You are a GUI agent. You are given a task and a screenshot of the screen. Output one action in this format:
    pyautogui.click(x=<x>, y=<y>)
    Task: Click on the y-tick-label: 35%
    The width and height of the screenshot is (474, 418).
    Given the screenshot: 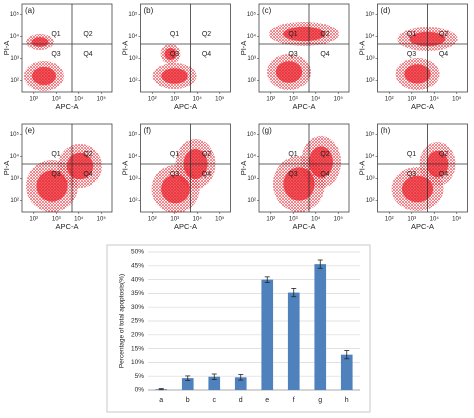 What is the action you would take?
    pyautogui.click(x=137, y=293)
    